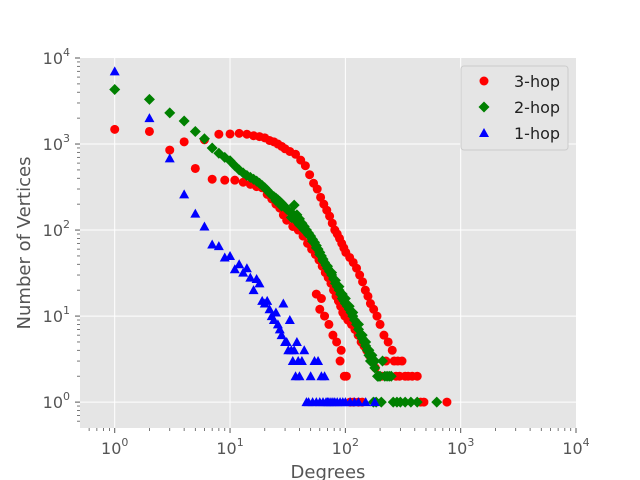 This screenshot has height=480, width=640. I want to click on y-tick-exponent: 4, so click(66, 52).